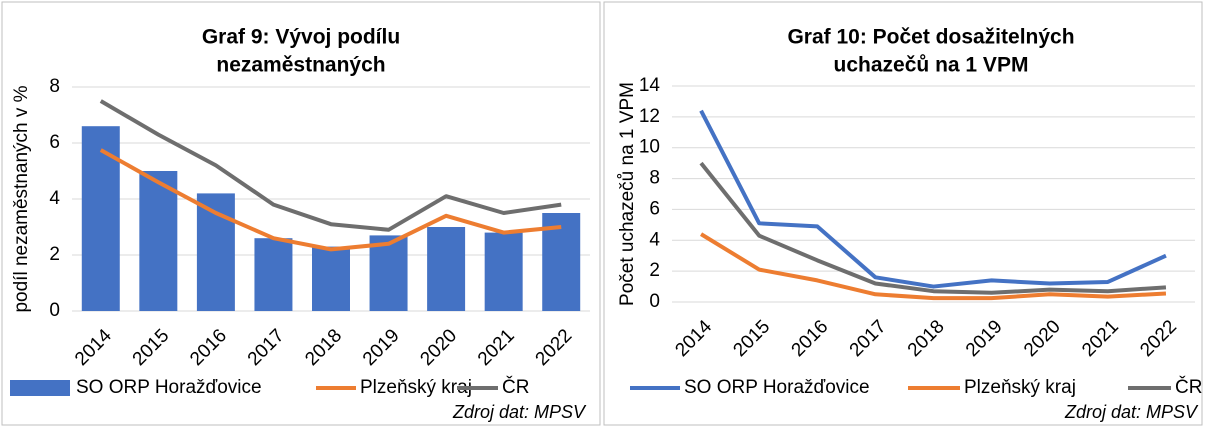 The width and height of the screenshot is (1205, 427). I want to click on y-axis-label: podíl nezaměstnaných v %, so click(21, 198).